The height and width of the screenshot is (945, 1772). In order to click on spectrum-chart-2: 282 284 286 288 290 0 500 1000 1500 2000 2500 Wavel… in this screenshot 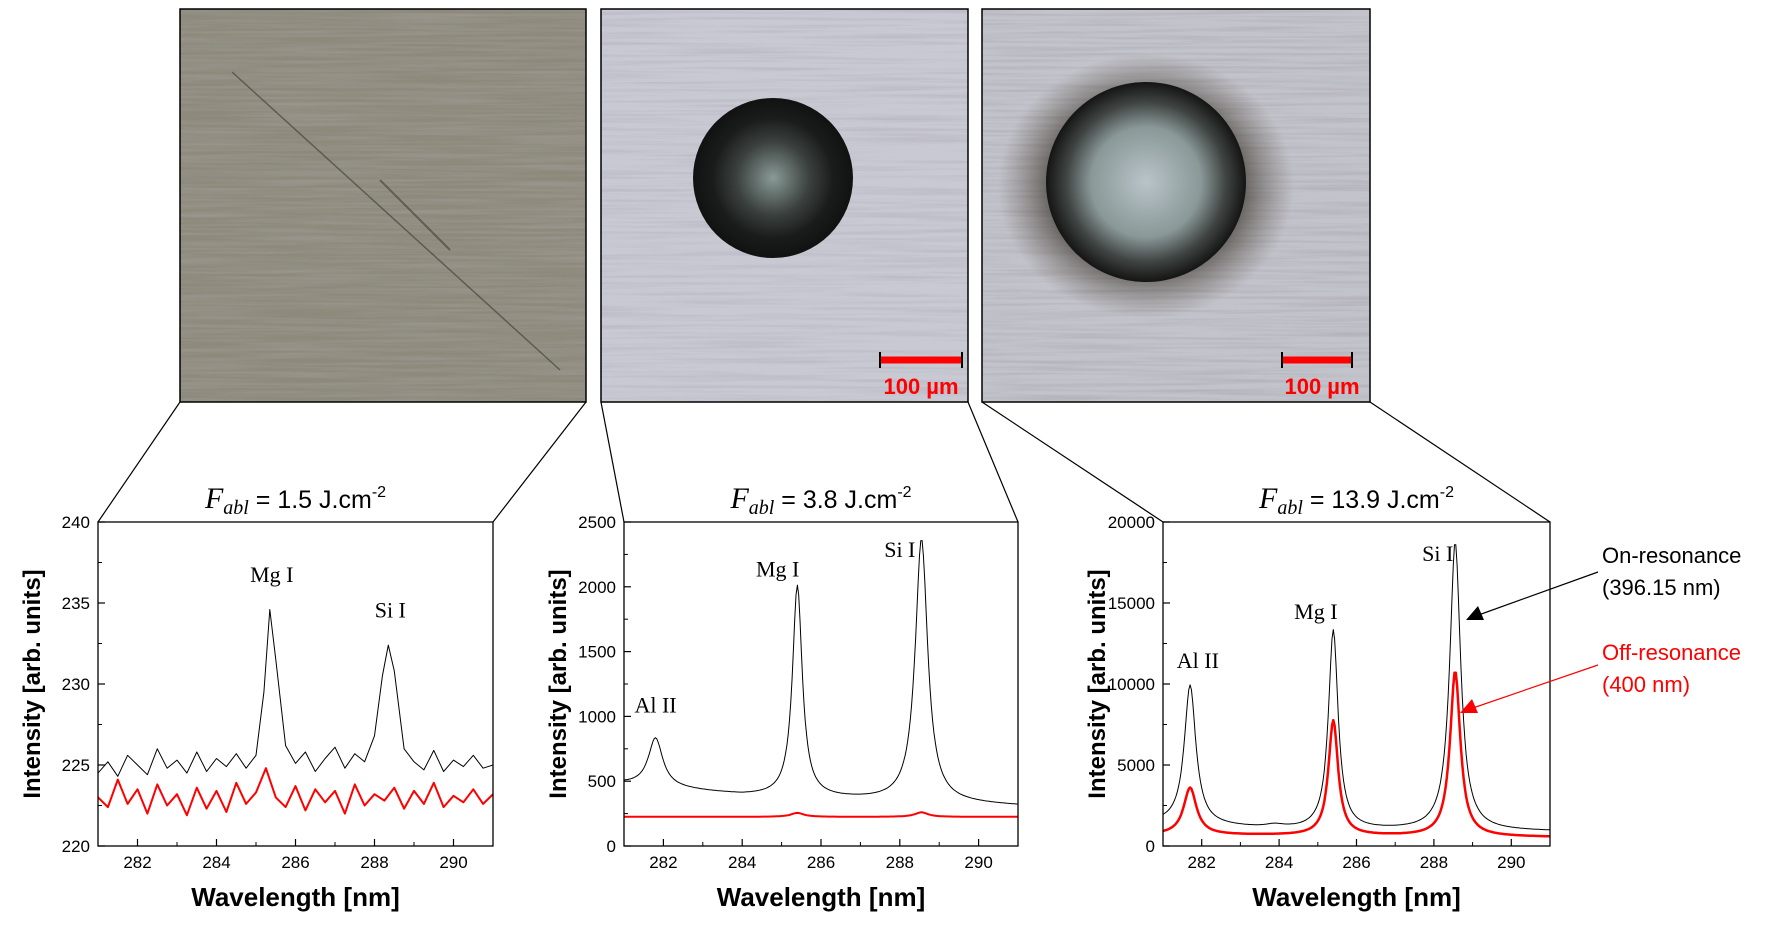, I will do `click(782, 697)`.